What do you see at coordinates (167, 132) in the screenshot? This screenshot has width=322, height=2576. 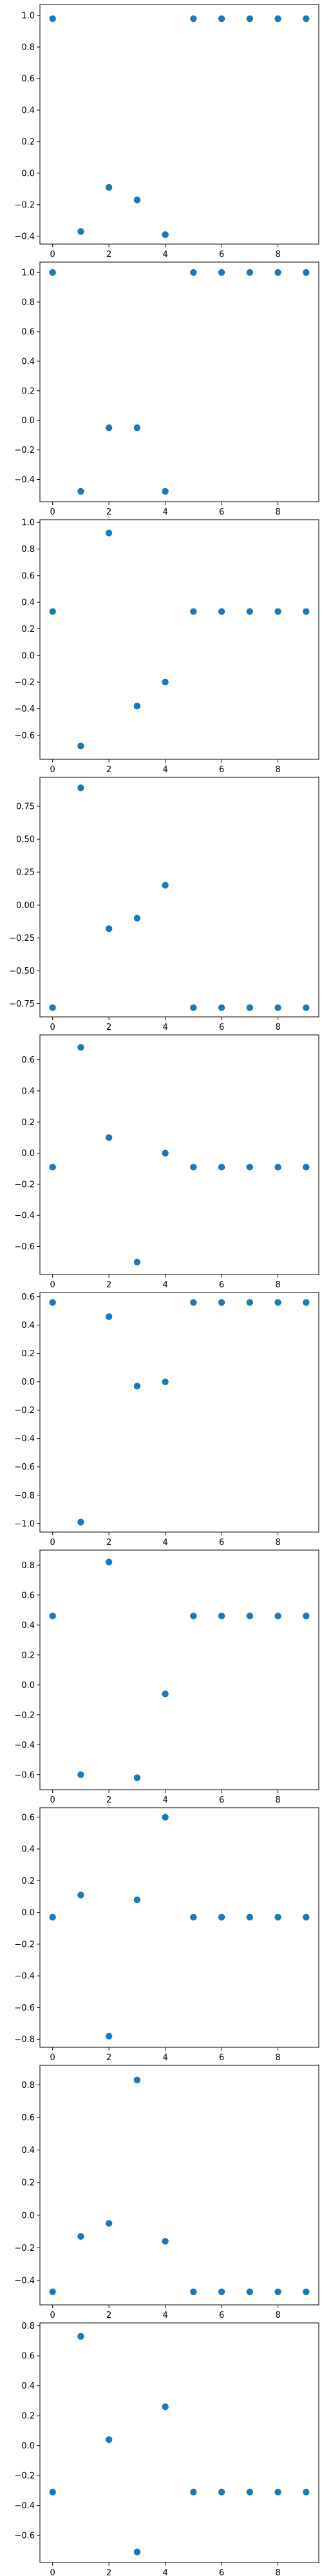 I see `scatter-panel-1: 0 2 4 6 8 −0.4 −0.2 0.0 0.2 0.4 0.6 0.8 1.0` at bounding box center [167, 132].